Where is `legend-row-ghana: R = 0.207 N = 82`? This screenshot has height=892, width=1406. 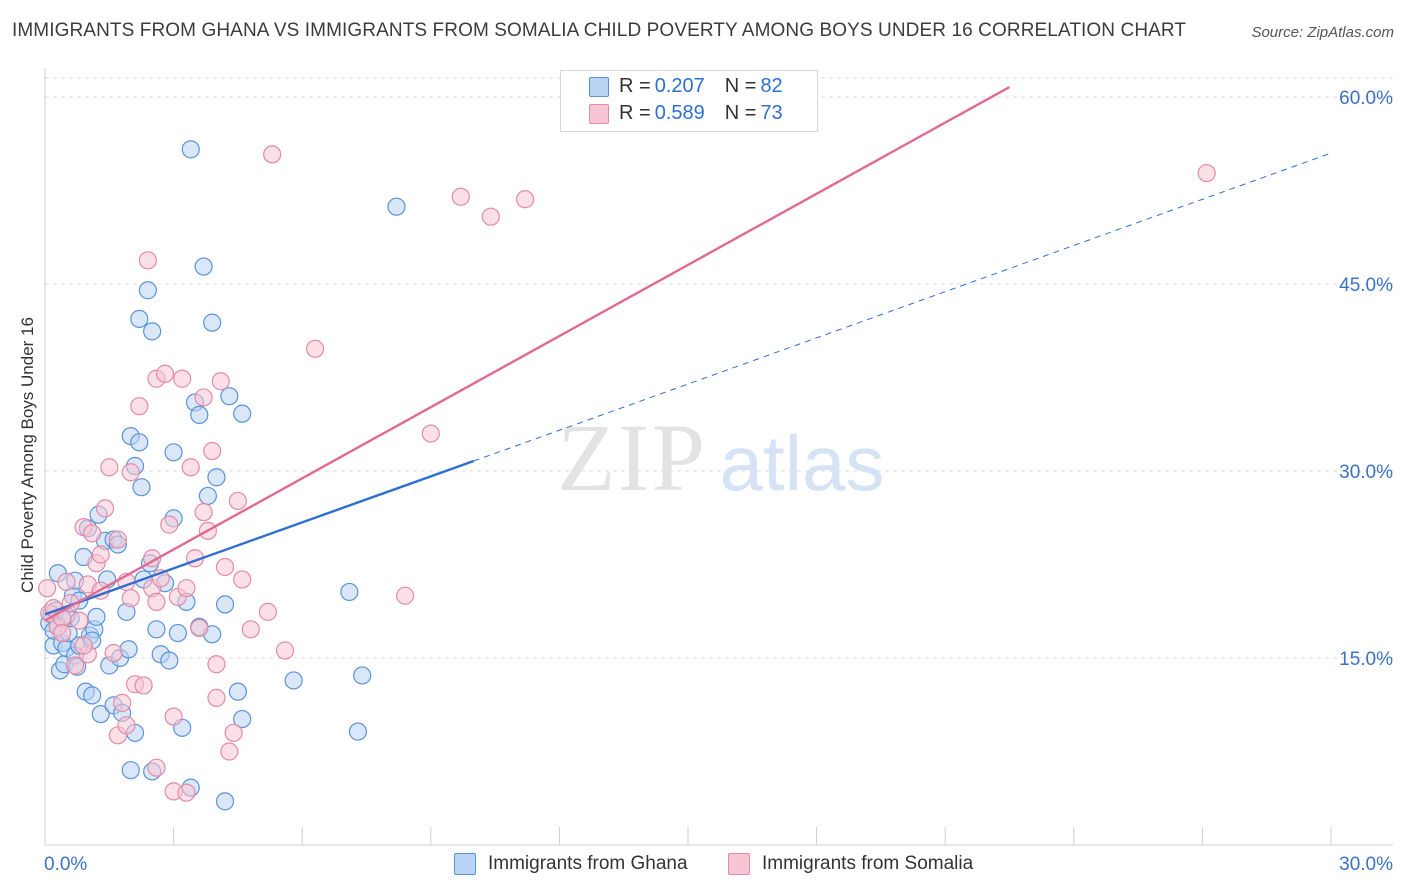 legend-row-ghana: R = 0.207 N = 82 is located at coordinates (701, 86).